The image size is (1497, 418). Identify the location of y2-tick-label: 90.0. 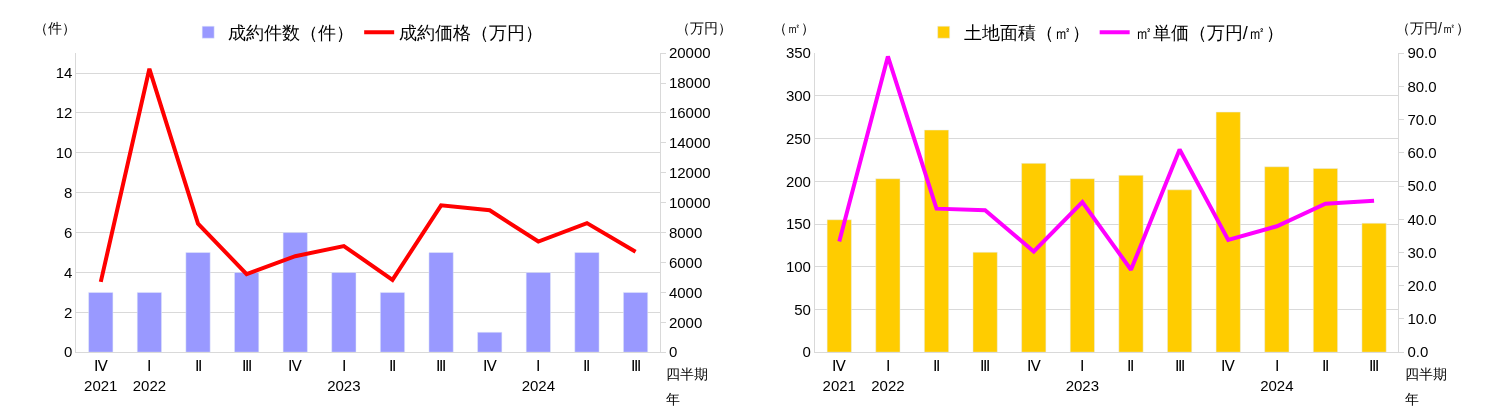
(1422, 53).